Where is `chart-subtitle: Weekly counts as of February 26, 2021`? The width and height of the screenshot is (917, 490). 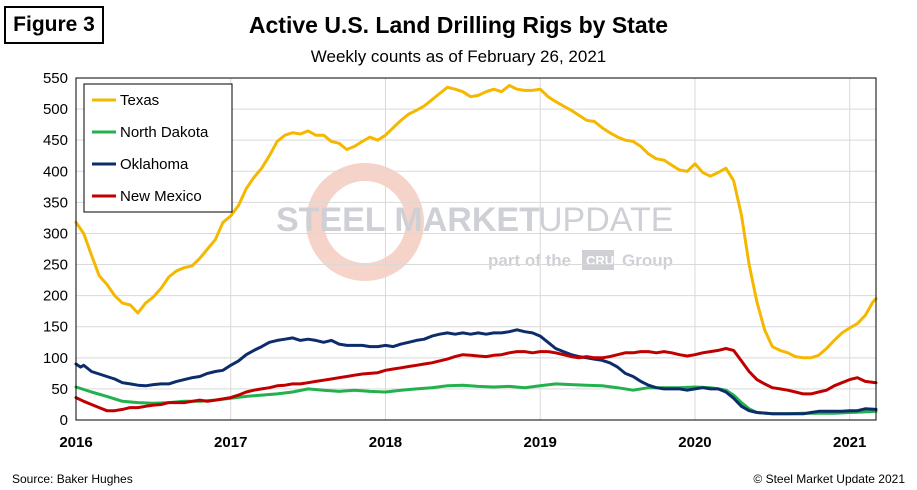
chart-subtitle: Weekly counts as of February 26, 2021 is located at coordinates (458, 56).